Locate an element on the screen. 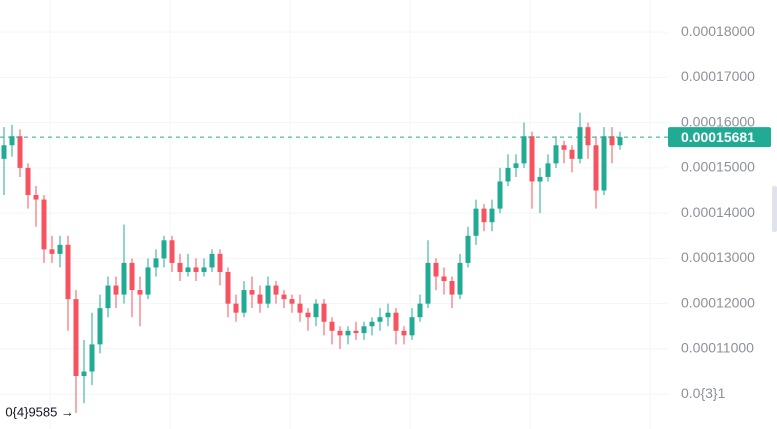 Image resolution: width=777 pixels, height=429 pixels. y-tick-label: 0.00016000 is located at coordinates (718, 121).